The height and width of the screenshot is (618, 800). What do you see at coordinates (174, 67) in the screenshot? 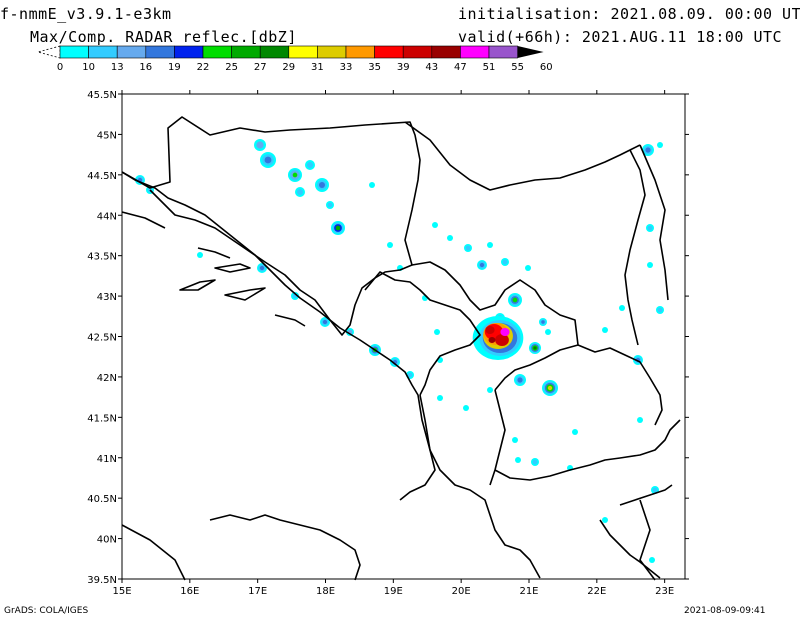
I see `colorbar-label: 19` at bounding box center [174, 67].